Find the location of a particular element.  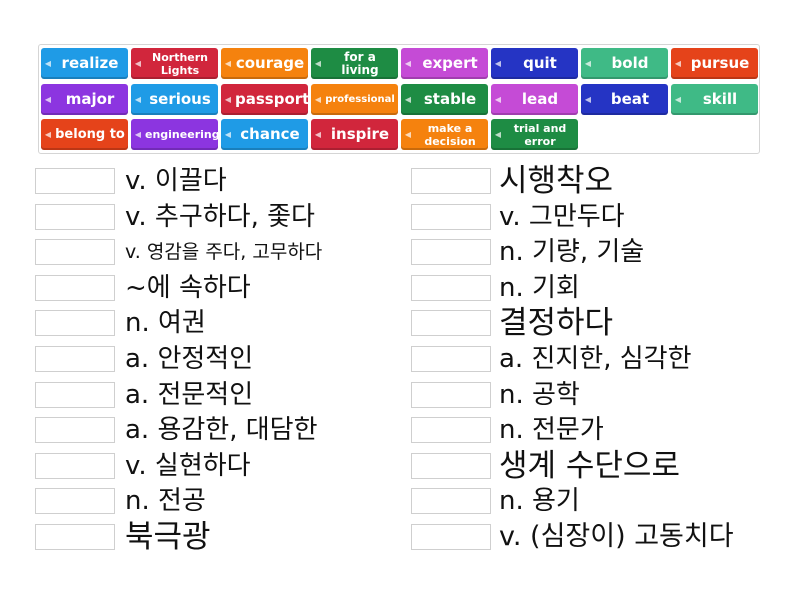

tile-label: skill is located at coordinates (720, 98).